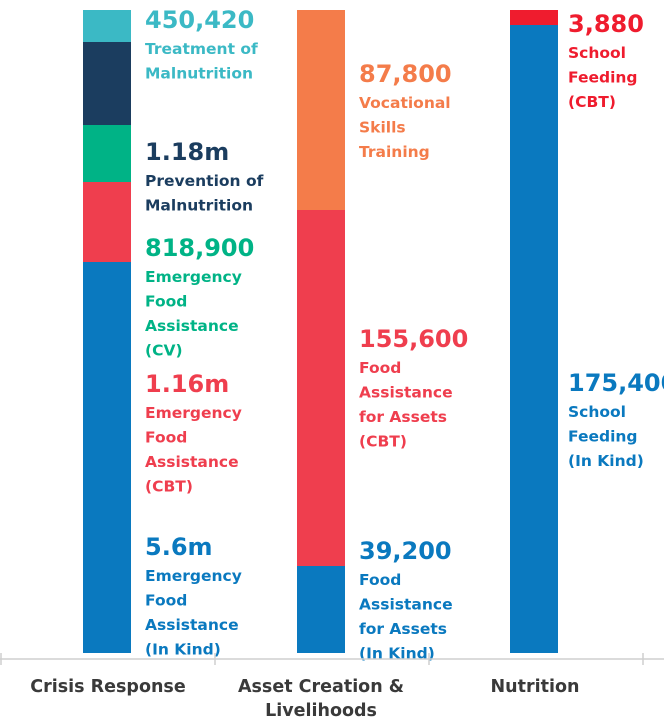 This screenshot has height=724, width=664. What do you see at coordinates (597, 53) in the screenshot?
I see `segment-name-2-1-0: School` at bounding box center [597, 53].